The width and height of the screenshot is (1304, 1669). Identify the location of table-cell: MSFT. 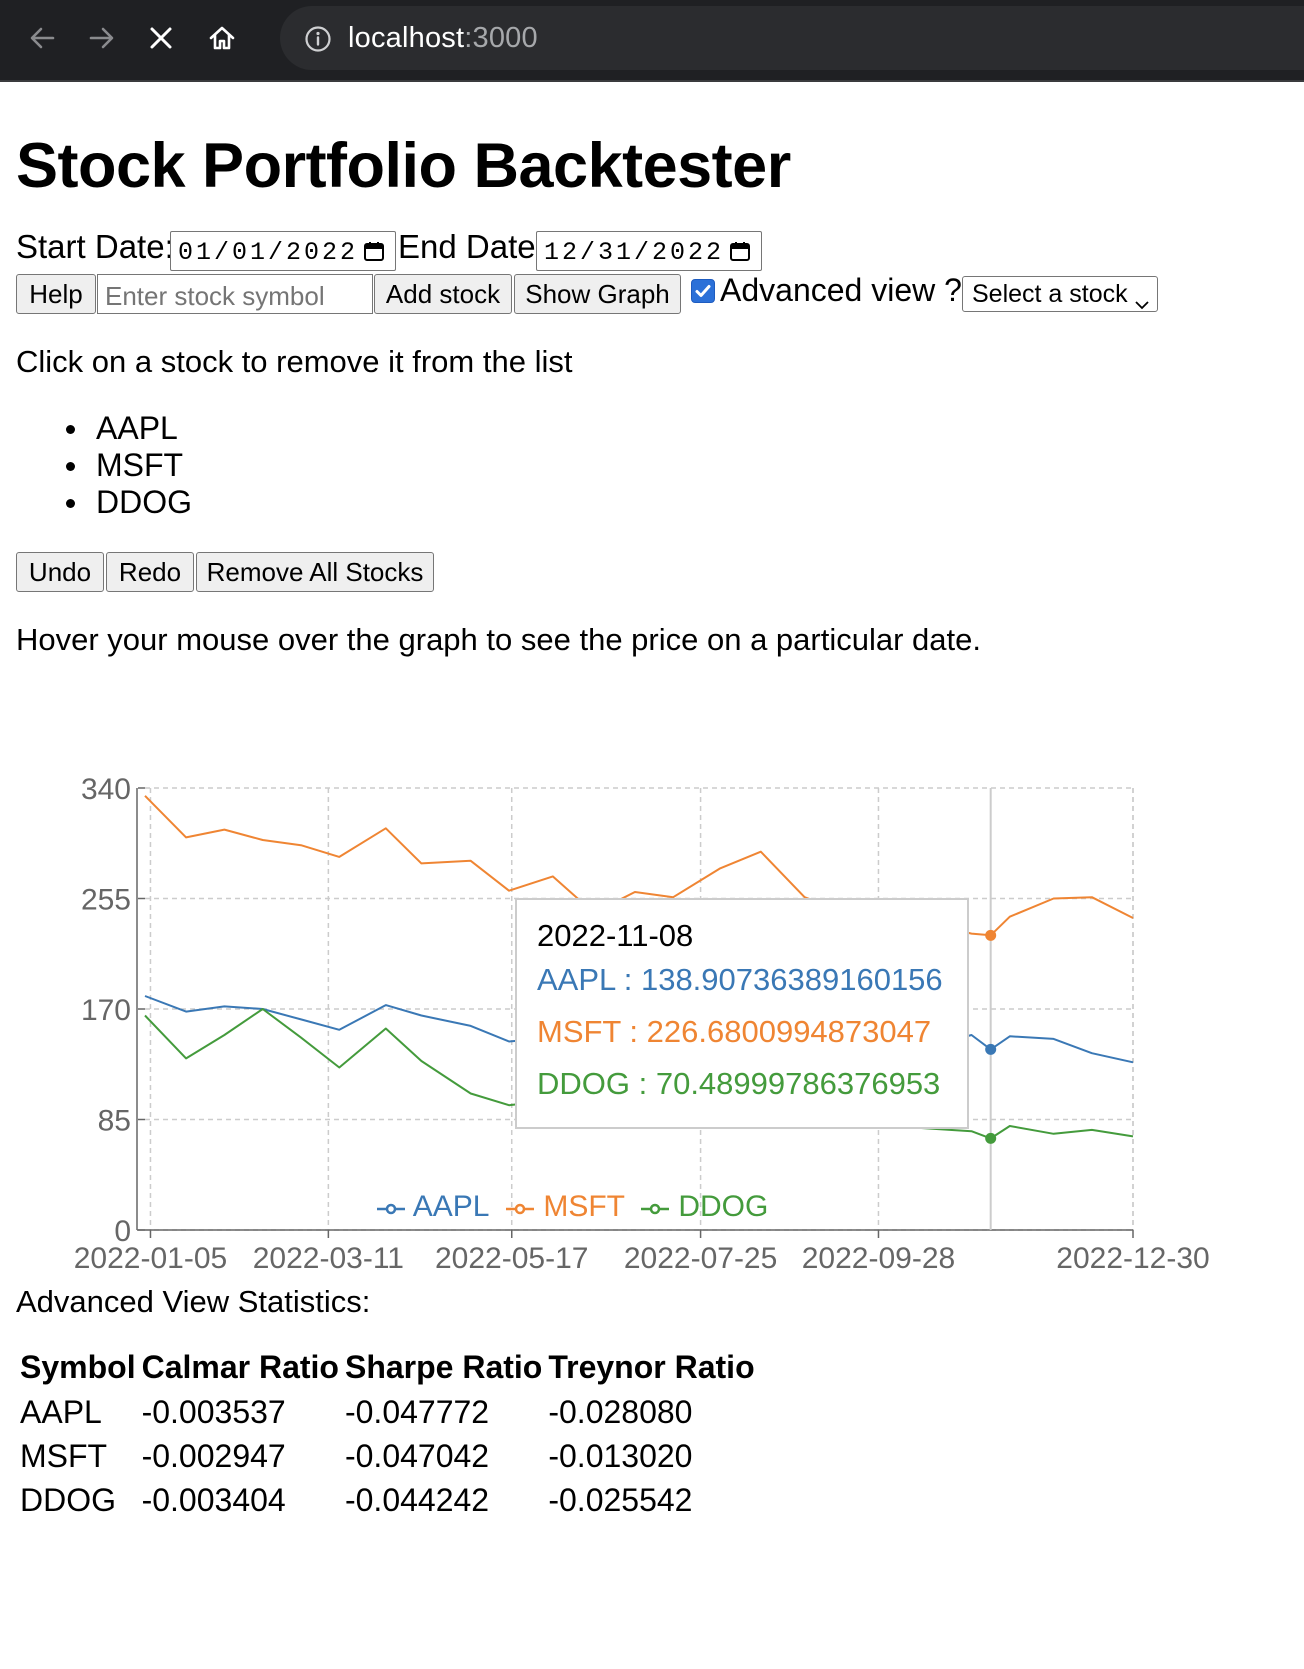
(64, 1455).